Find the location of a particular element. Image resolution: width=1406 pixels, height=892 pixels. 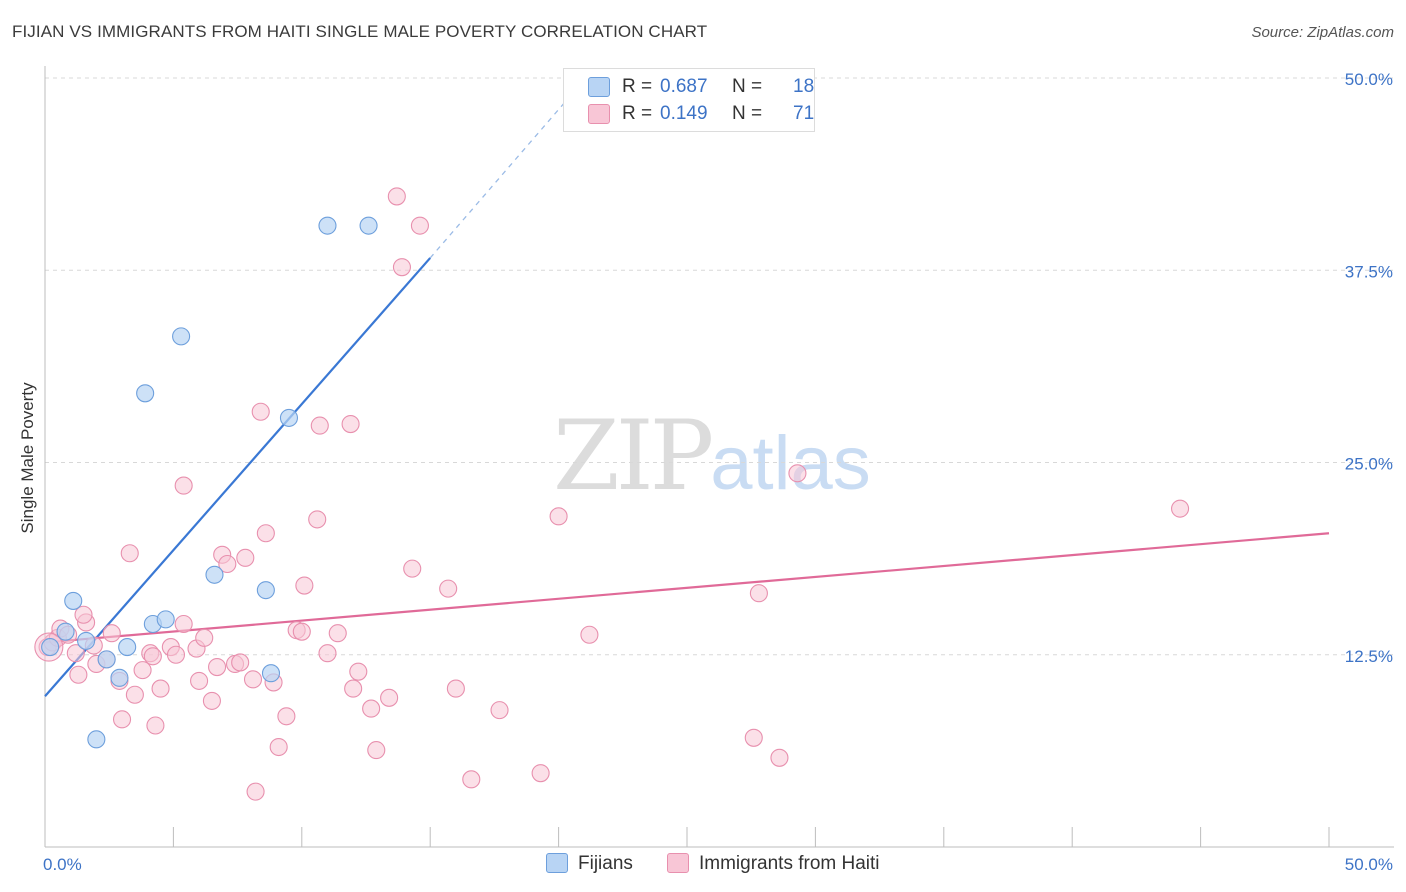

fijians-n-label: N = is located at coordinates (747, 86).